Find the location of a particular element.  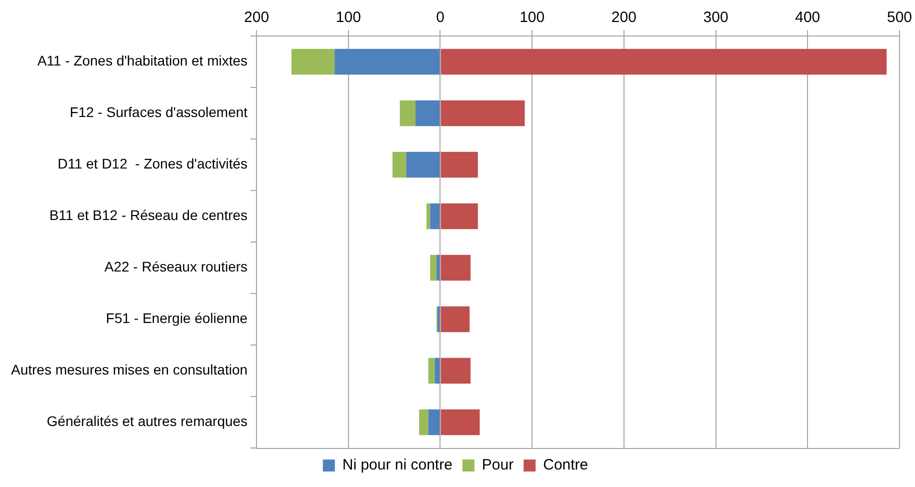

x-tick-label: 300 is located at coordinates (715, 17).